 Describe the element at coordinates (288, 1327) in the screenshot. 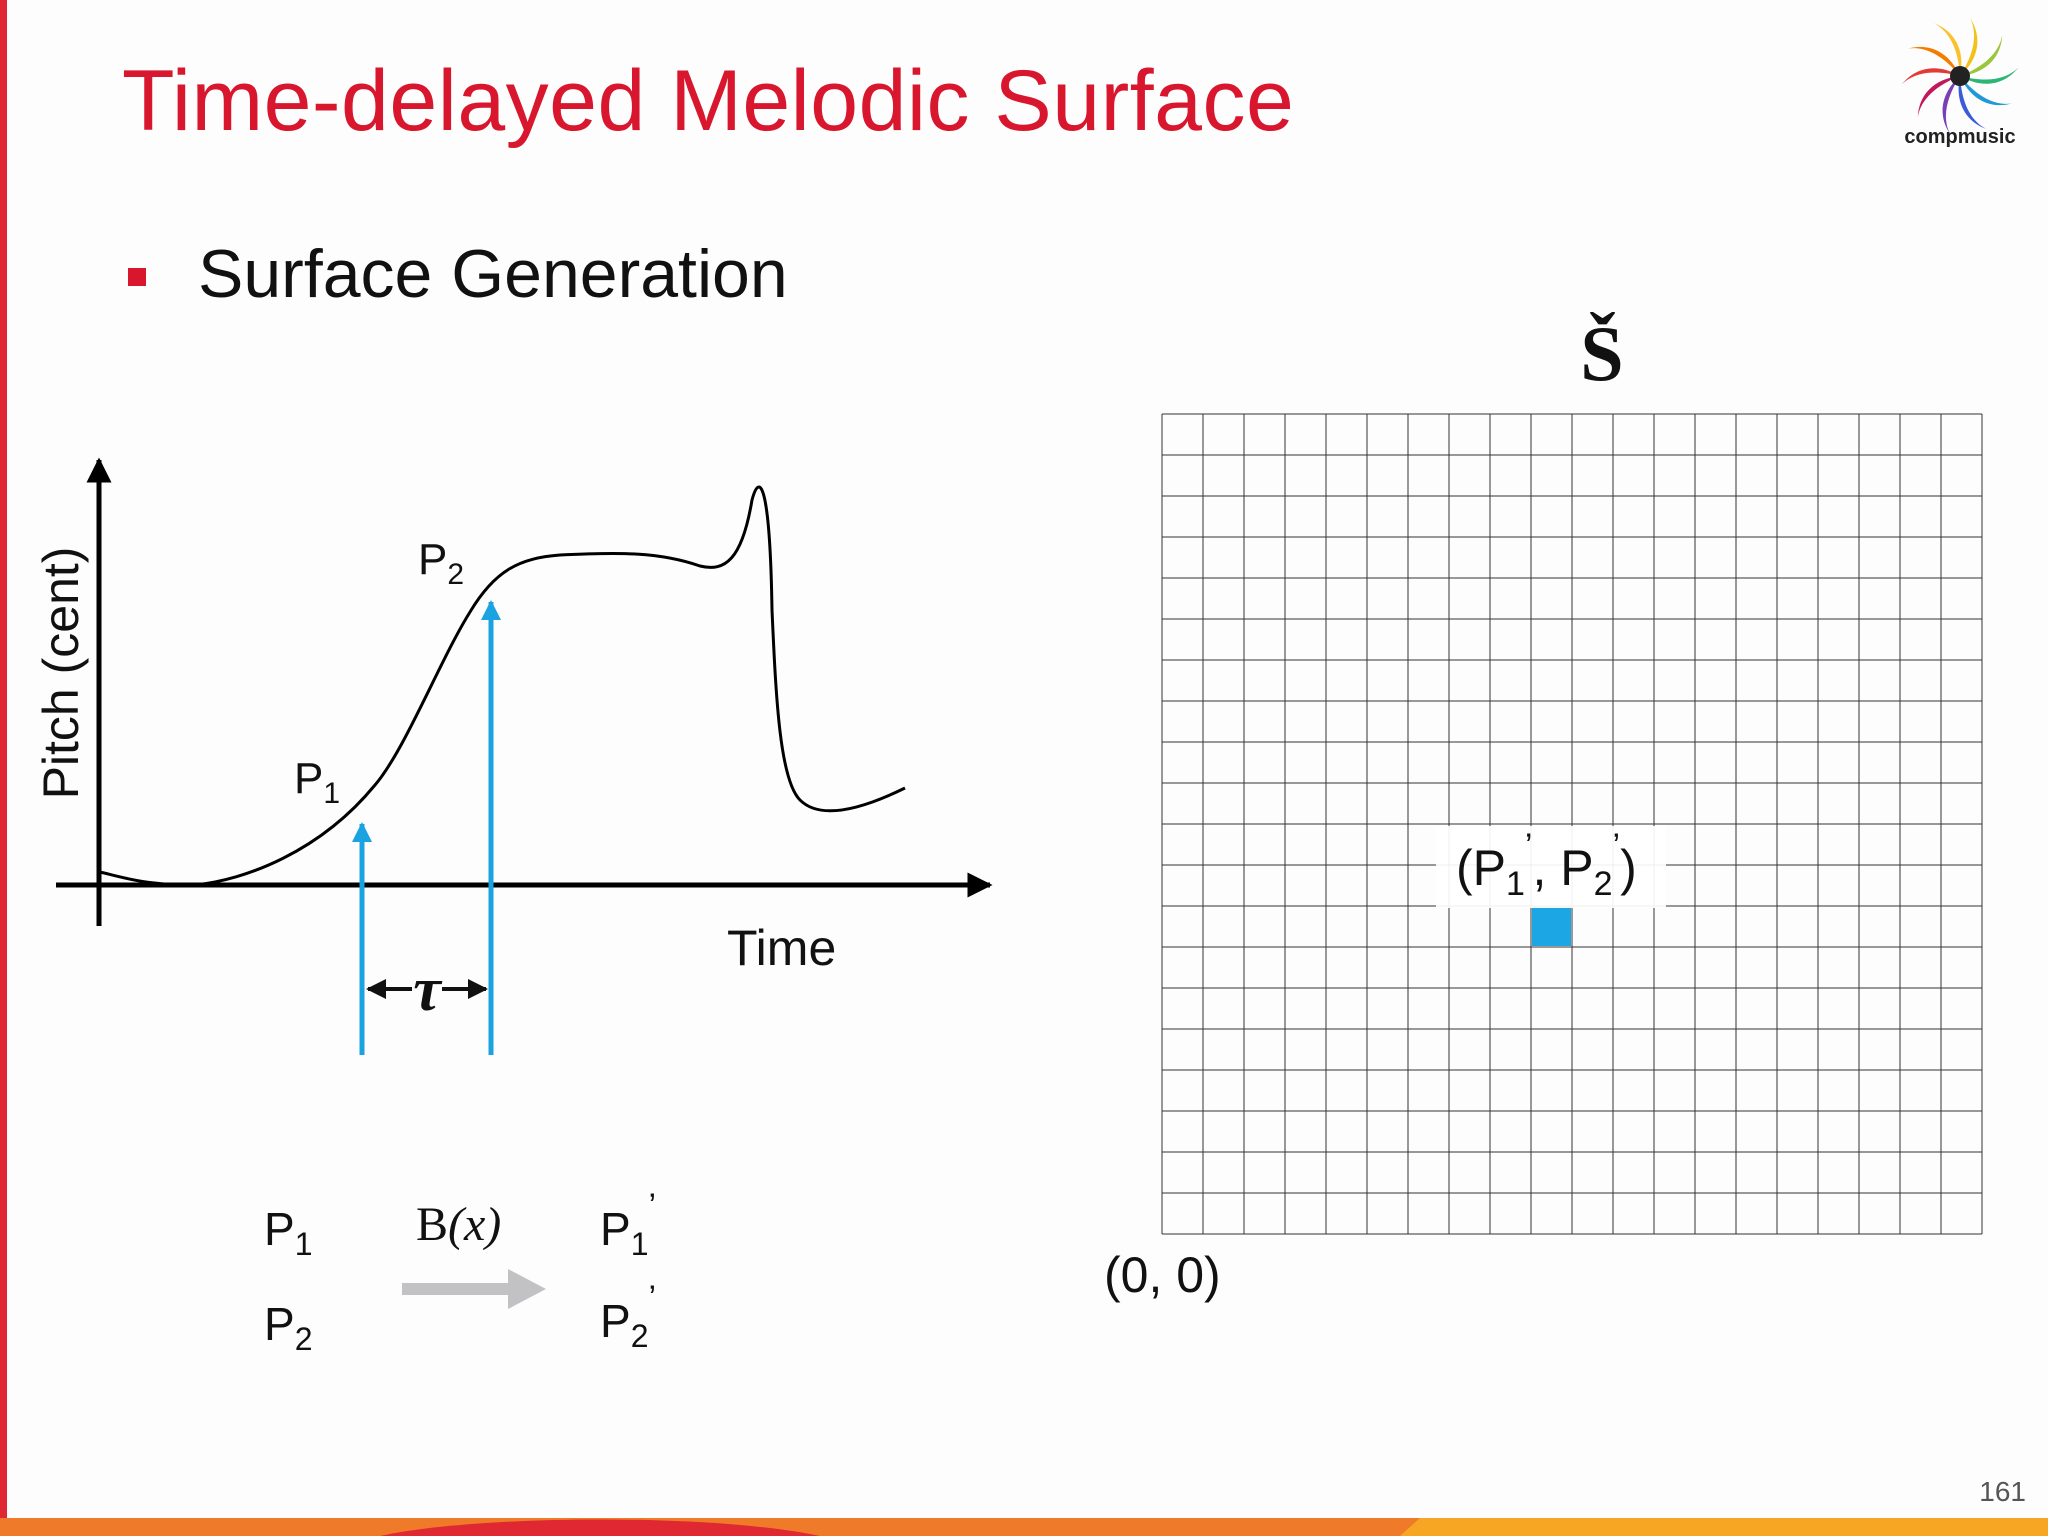

I see `input-p2: P2` at that location.